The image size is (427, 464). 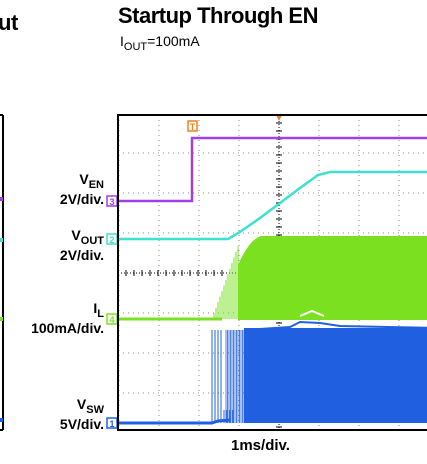 I want to click on trigger-marker, so click(x=192, y=126).